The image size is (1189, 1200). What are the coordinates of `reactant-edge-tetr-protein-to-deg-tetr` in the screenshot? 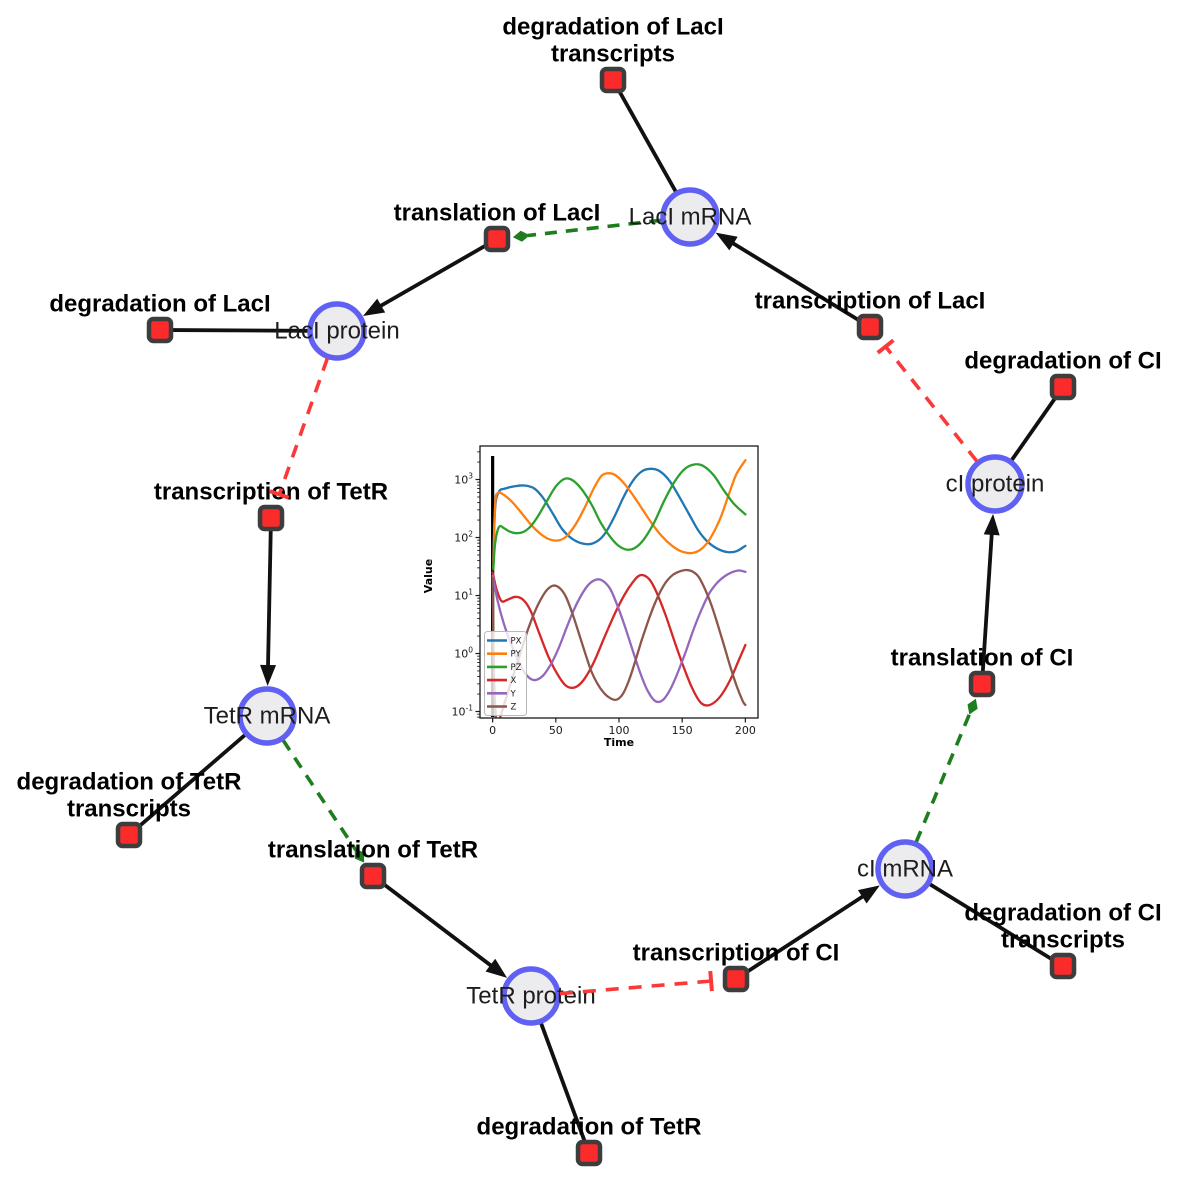 It's located at (563, 1082).